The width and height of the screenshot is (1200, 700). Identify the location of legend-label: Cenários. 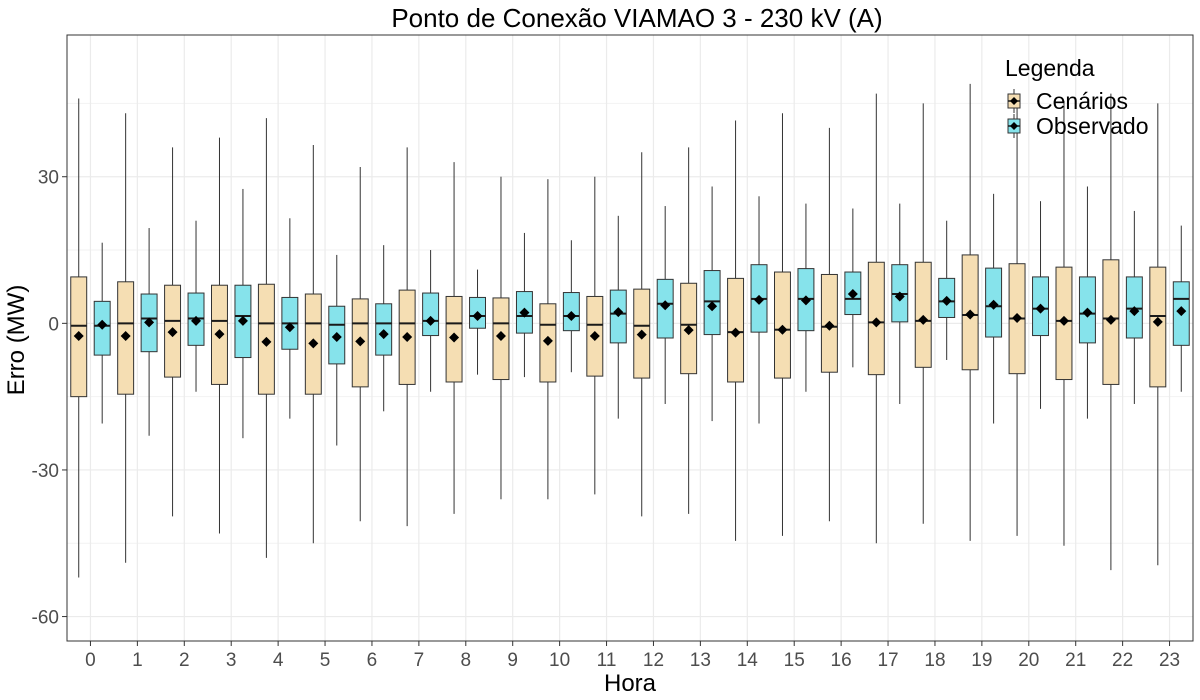
(1082, 101).